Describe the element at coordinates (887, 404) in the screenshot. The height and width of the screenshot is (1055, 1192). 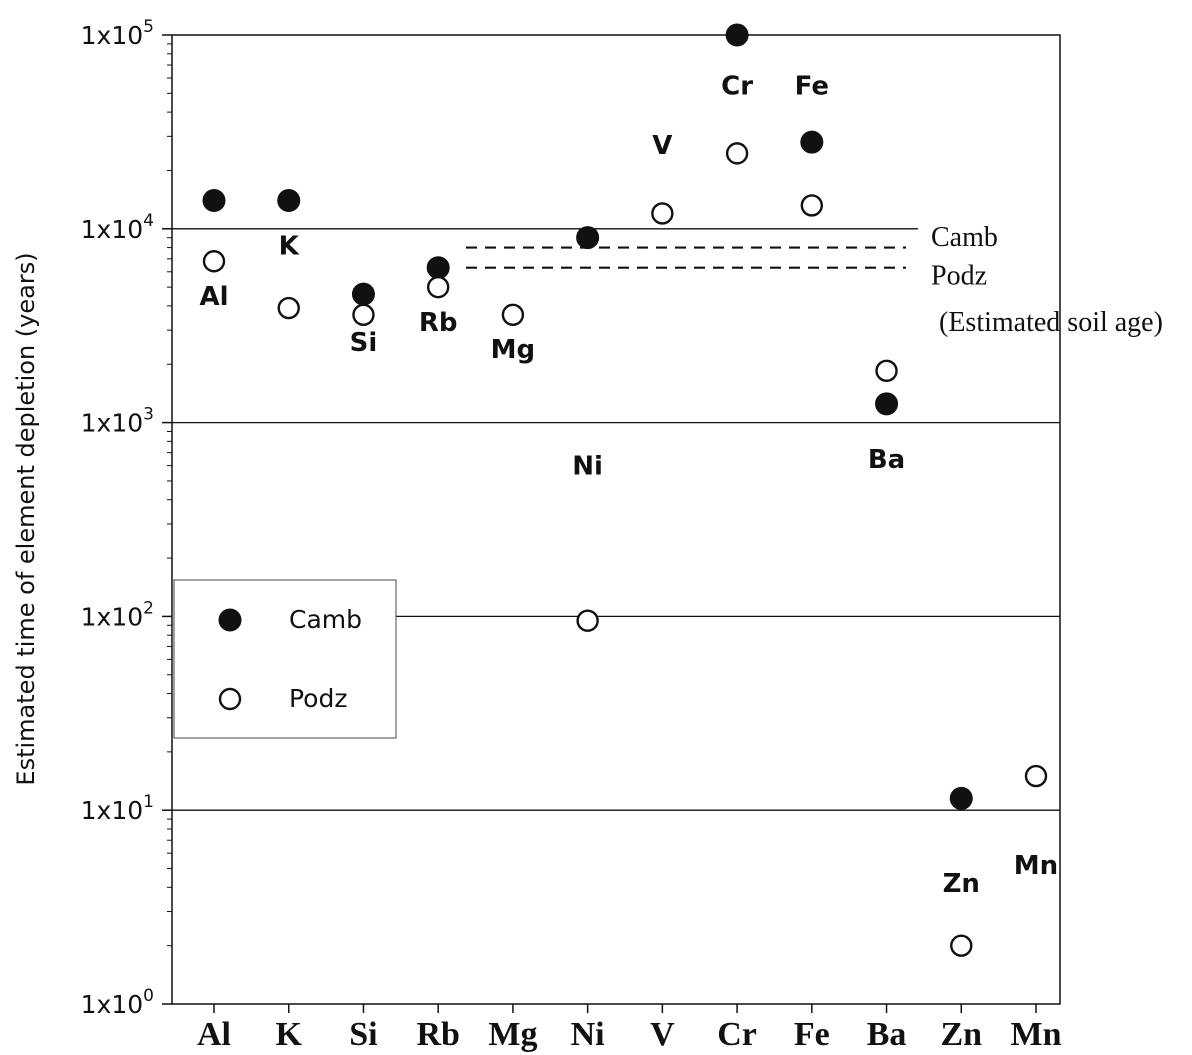
I see `point-camb-ba` at that location.